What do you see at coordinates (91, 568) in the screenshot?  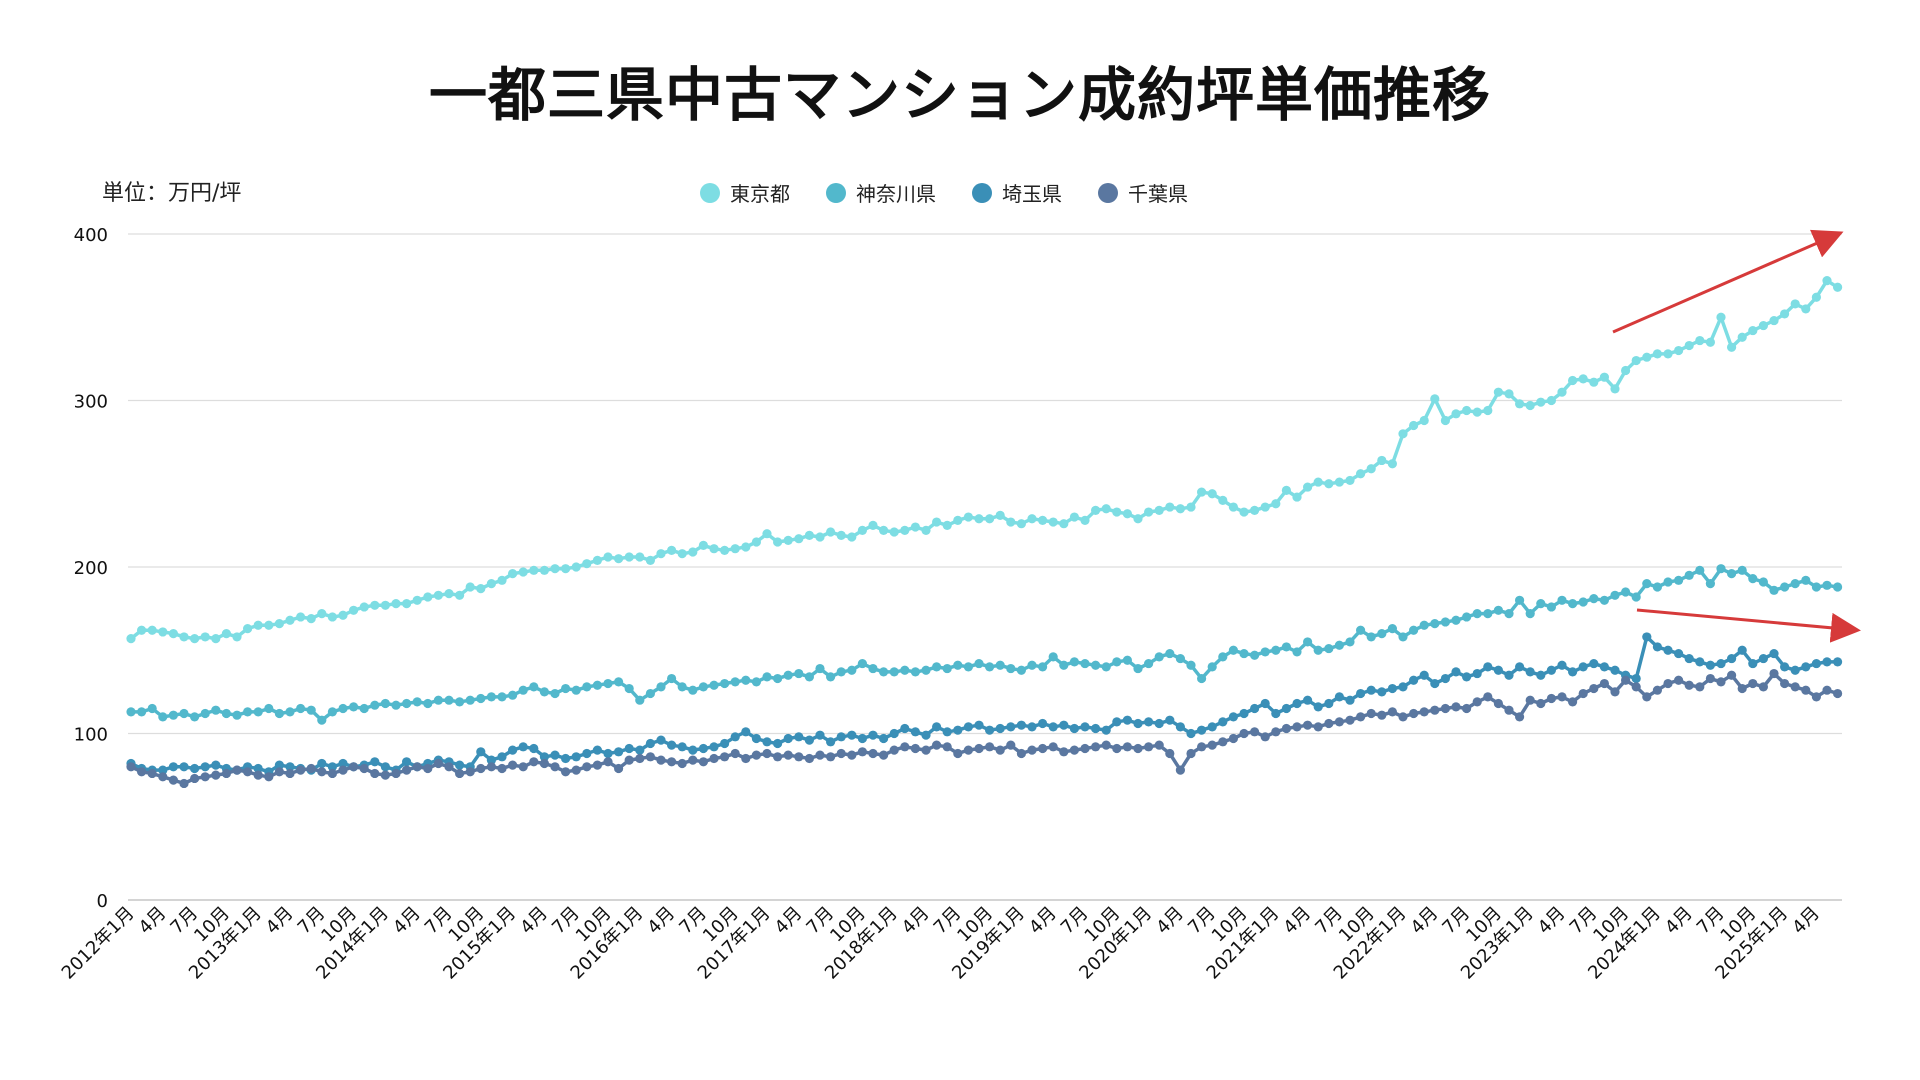 I see `y-tick-label: 200` at bounding box center [91, 568].